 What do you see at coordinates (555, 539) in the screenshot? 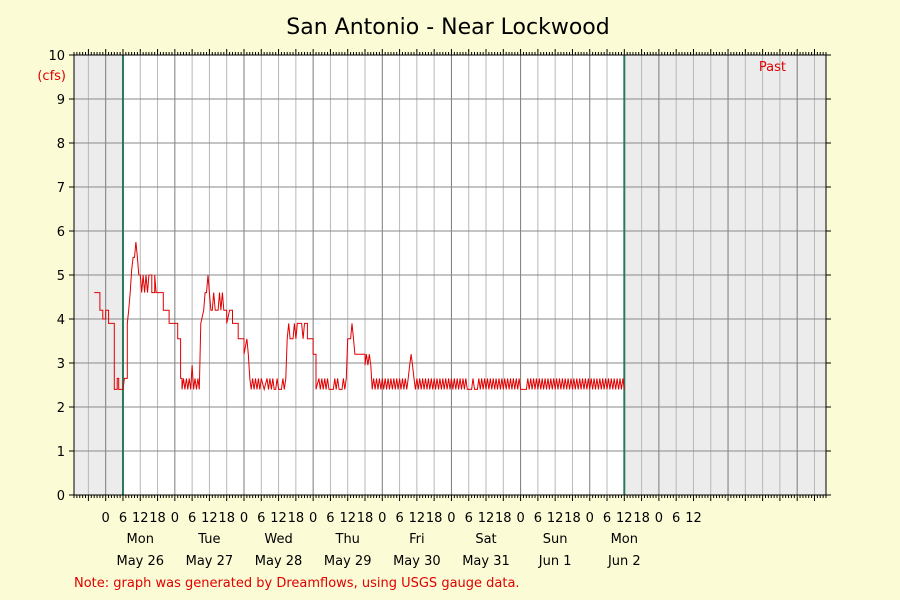
I see `x-day-label: Sun` at bounding box center [555, 539].